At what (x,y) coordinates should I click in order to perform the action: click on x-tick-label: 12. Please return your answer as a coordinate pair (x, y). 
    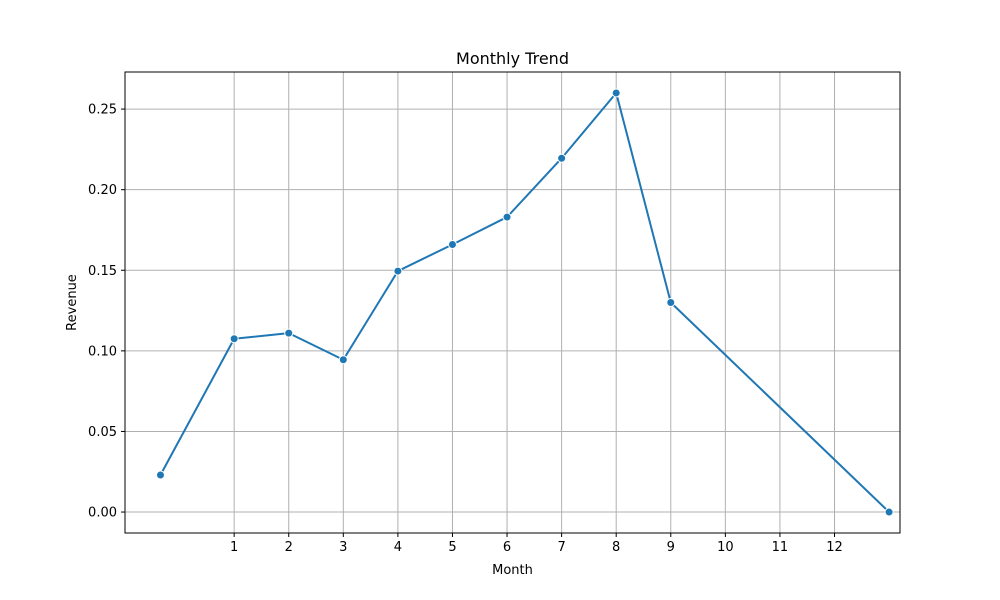
    Looking at the image, I should click on (834, 547).